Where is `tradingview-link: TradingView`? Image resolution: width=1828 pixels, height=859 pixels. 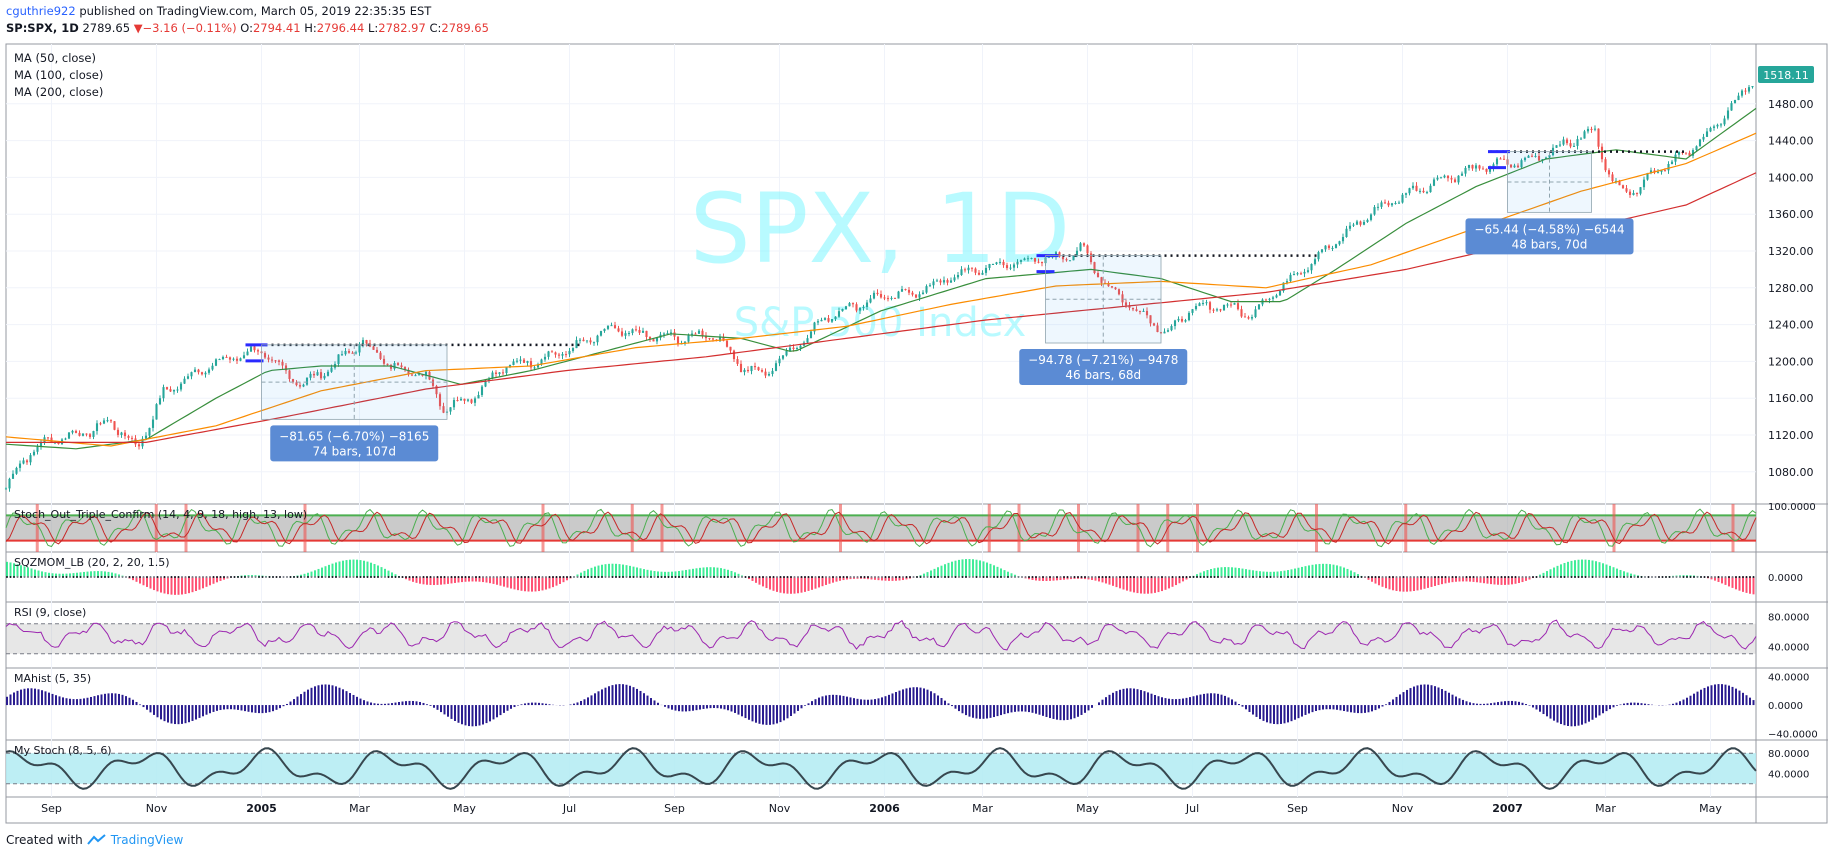 tradingview-link: TradingView is located at coordinates (147, 840).